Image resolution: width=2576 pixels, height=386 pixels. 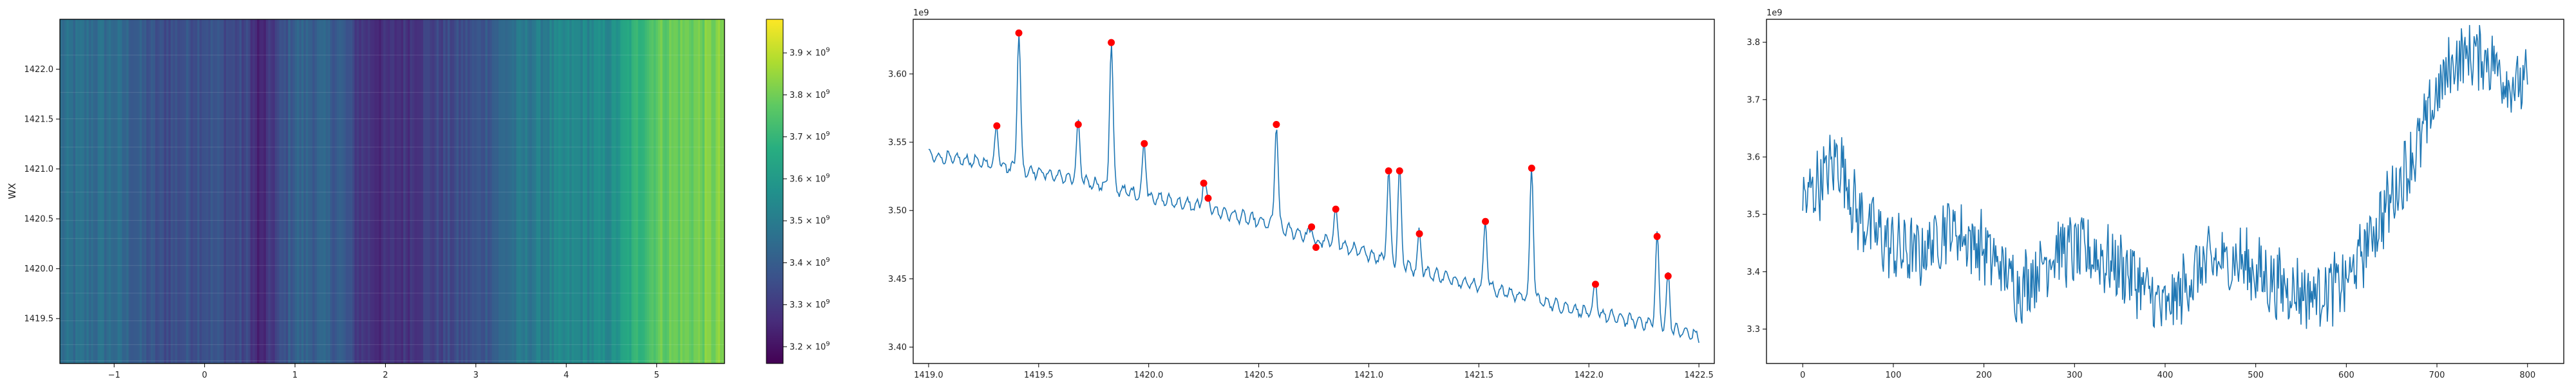 What do you see at coordinates (566, 375) in the screenshot?
I see `heatmap-x-tick-label: 4` at bounding box center [566, 375].